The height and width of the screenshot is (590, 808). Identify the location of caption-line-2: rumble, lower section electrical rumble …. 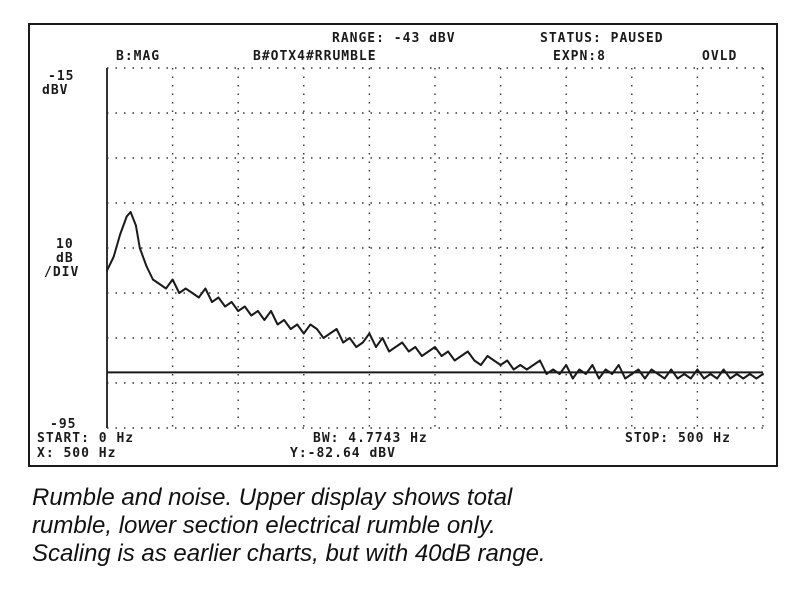
(264, 525).